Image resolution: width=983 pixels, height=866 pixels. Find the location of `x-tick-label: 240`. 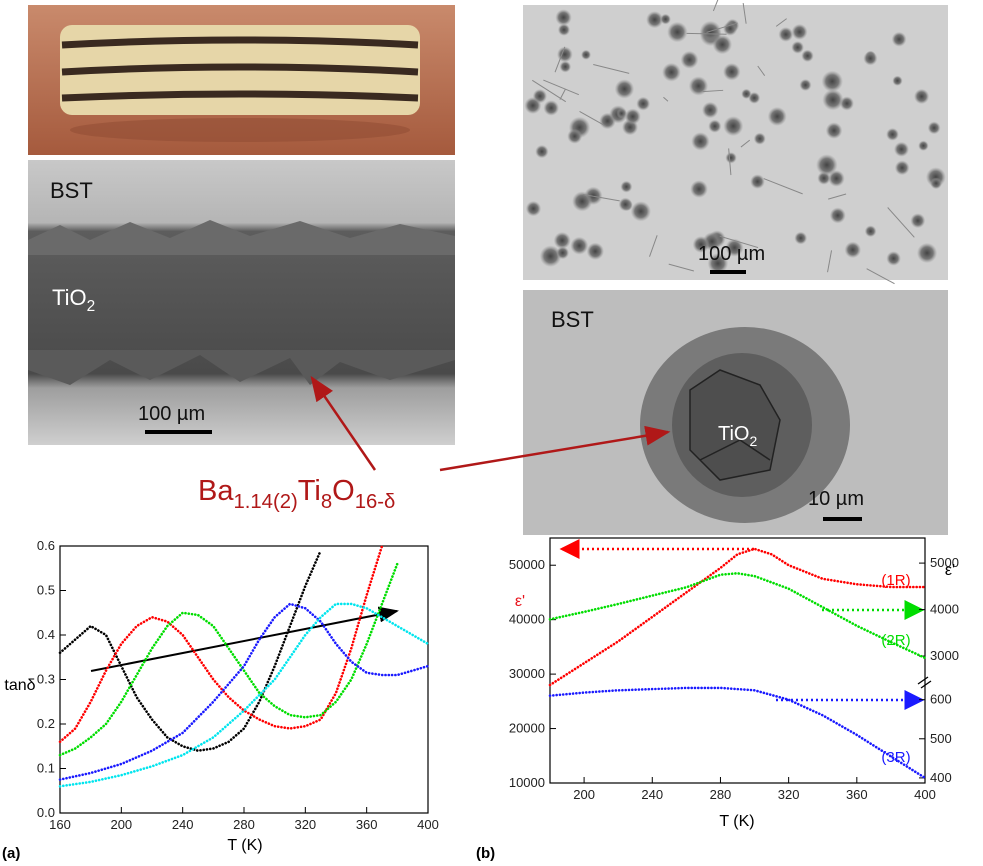

x-tick-label: 240 is located at coordinates (183, 824).